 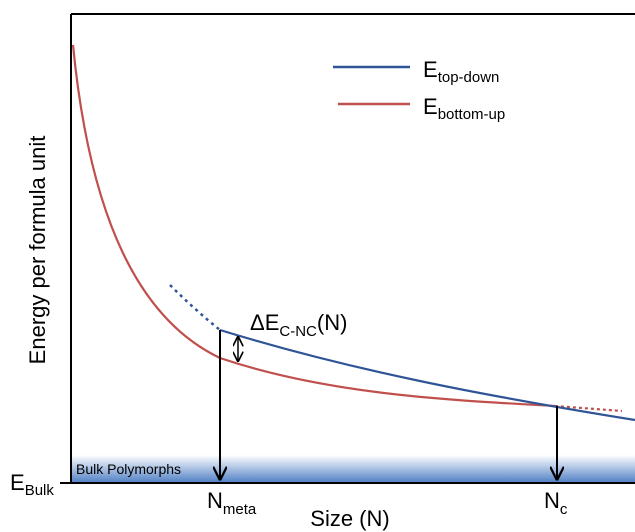 I want to click on top-down-curve, so click(x=427, y=375).